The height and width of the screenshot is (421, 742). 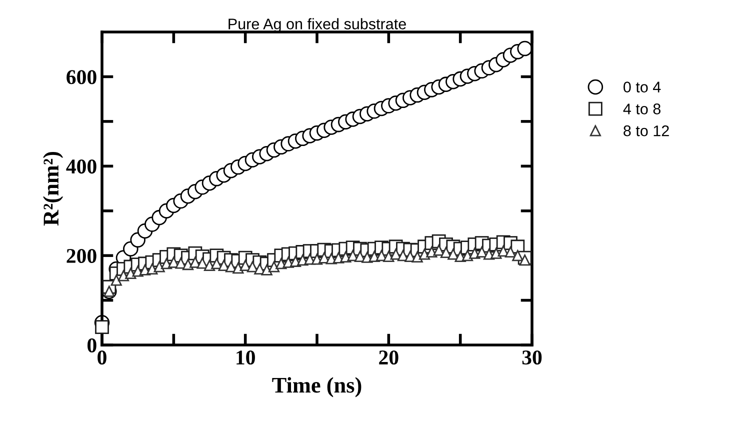 What do you see at coordinates (92, 345) in the screenshot?
I see `y-tick-label: 0` at bounding box center [92, 345].